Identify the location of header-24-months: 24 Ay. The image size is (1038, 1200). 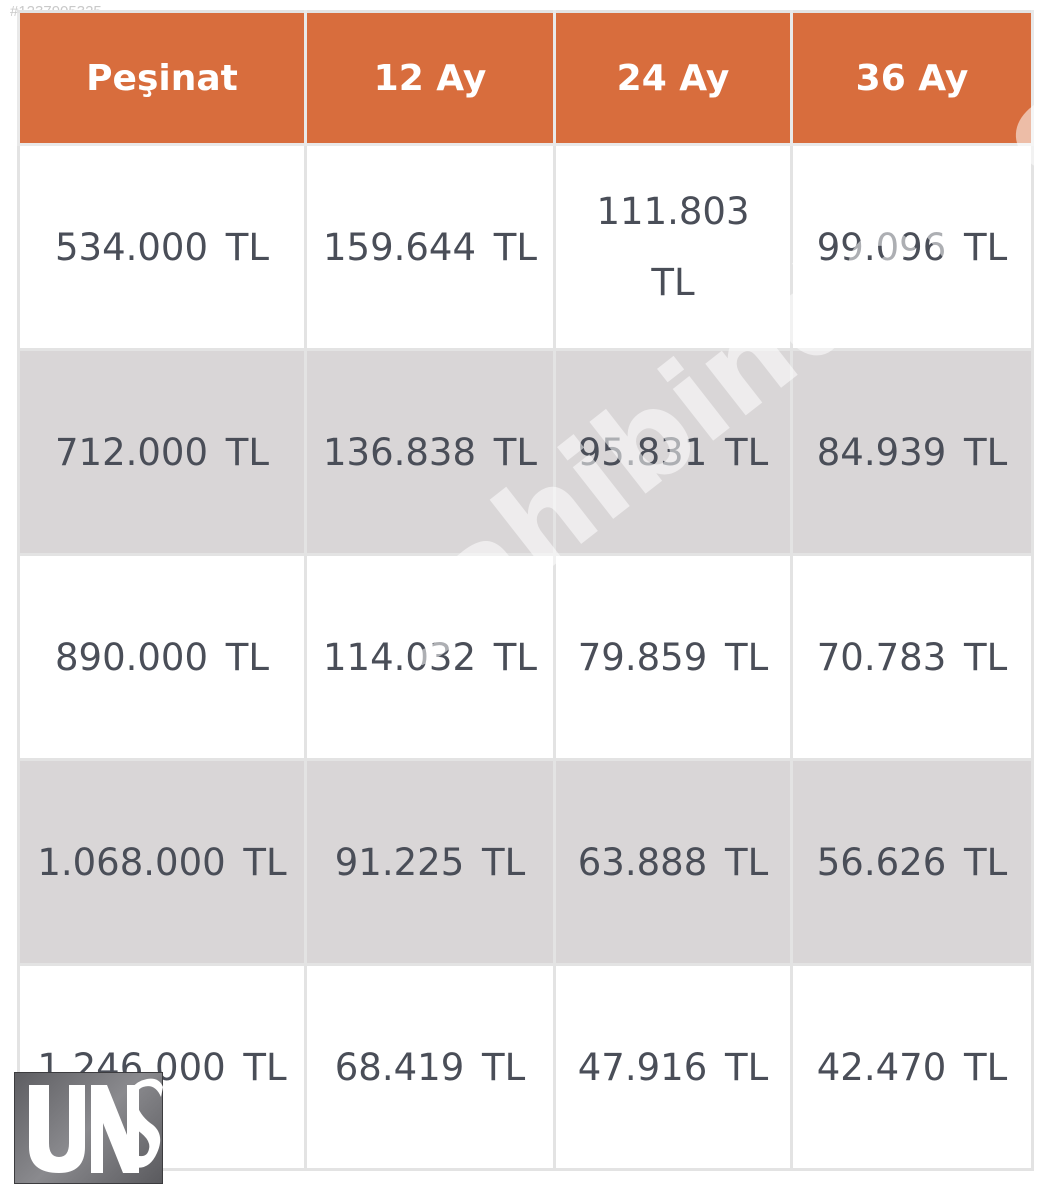
(673, 78).